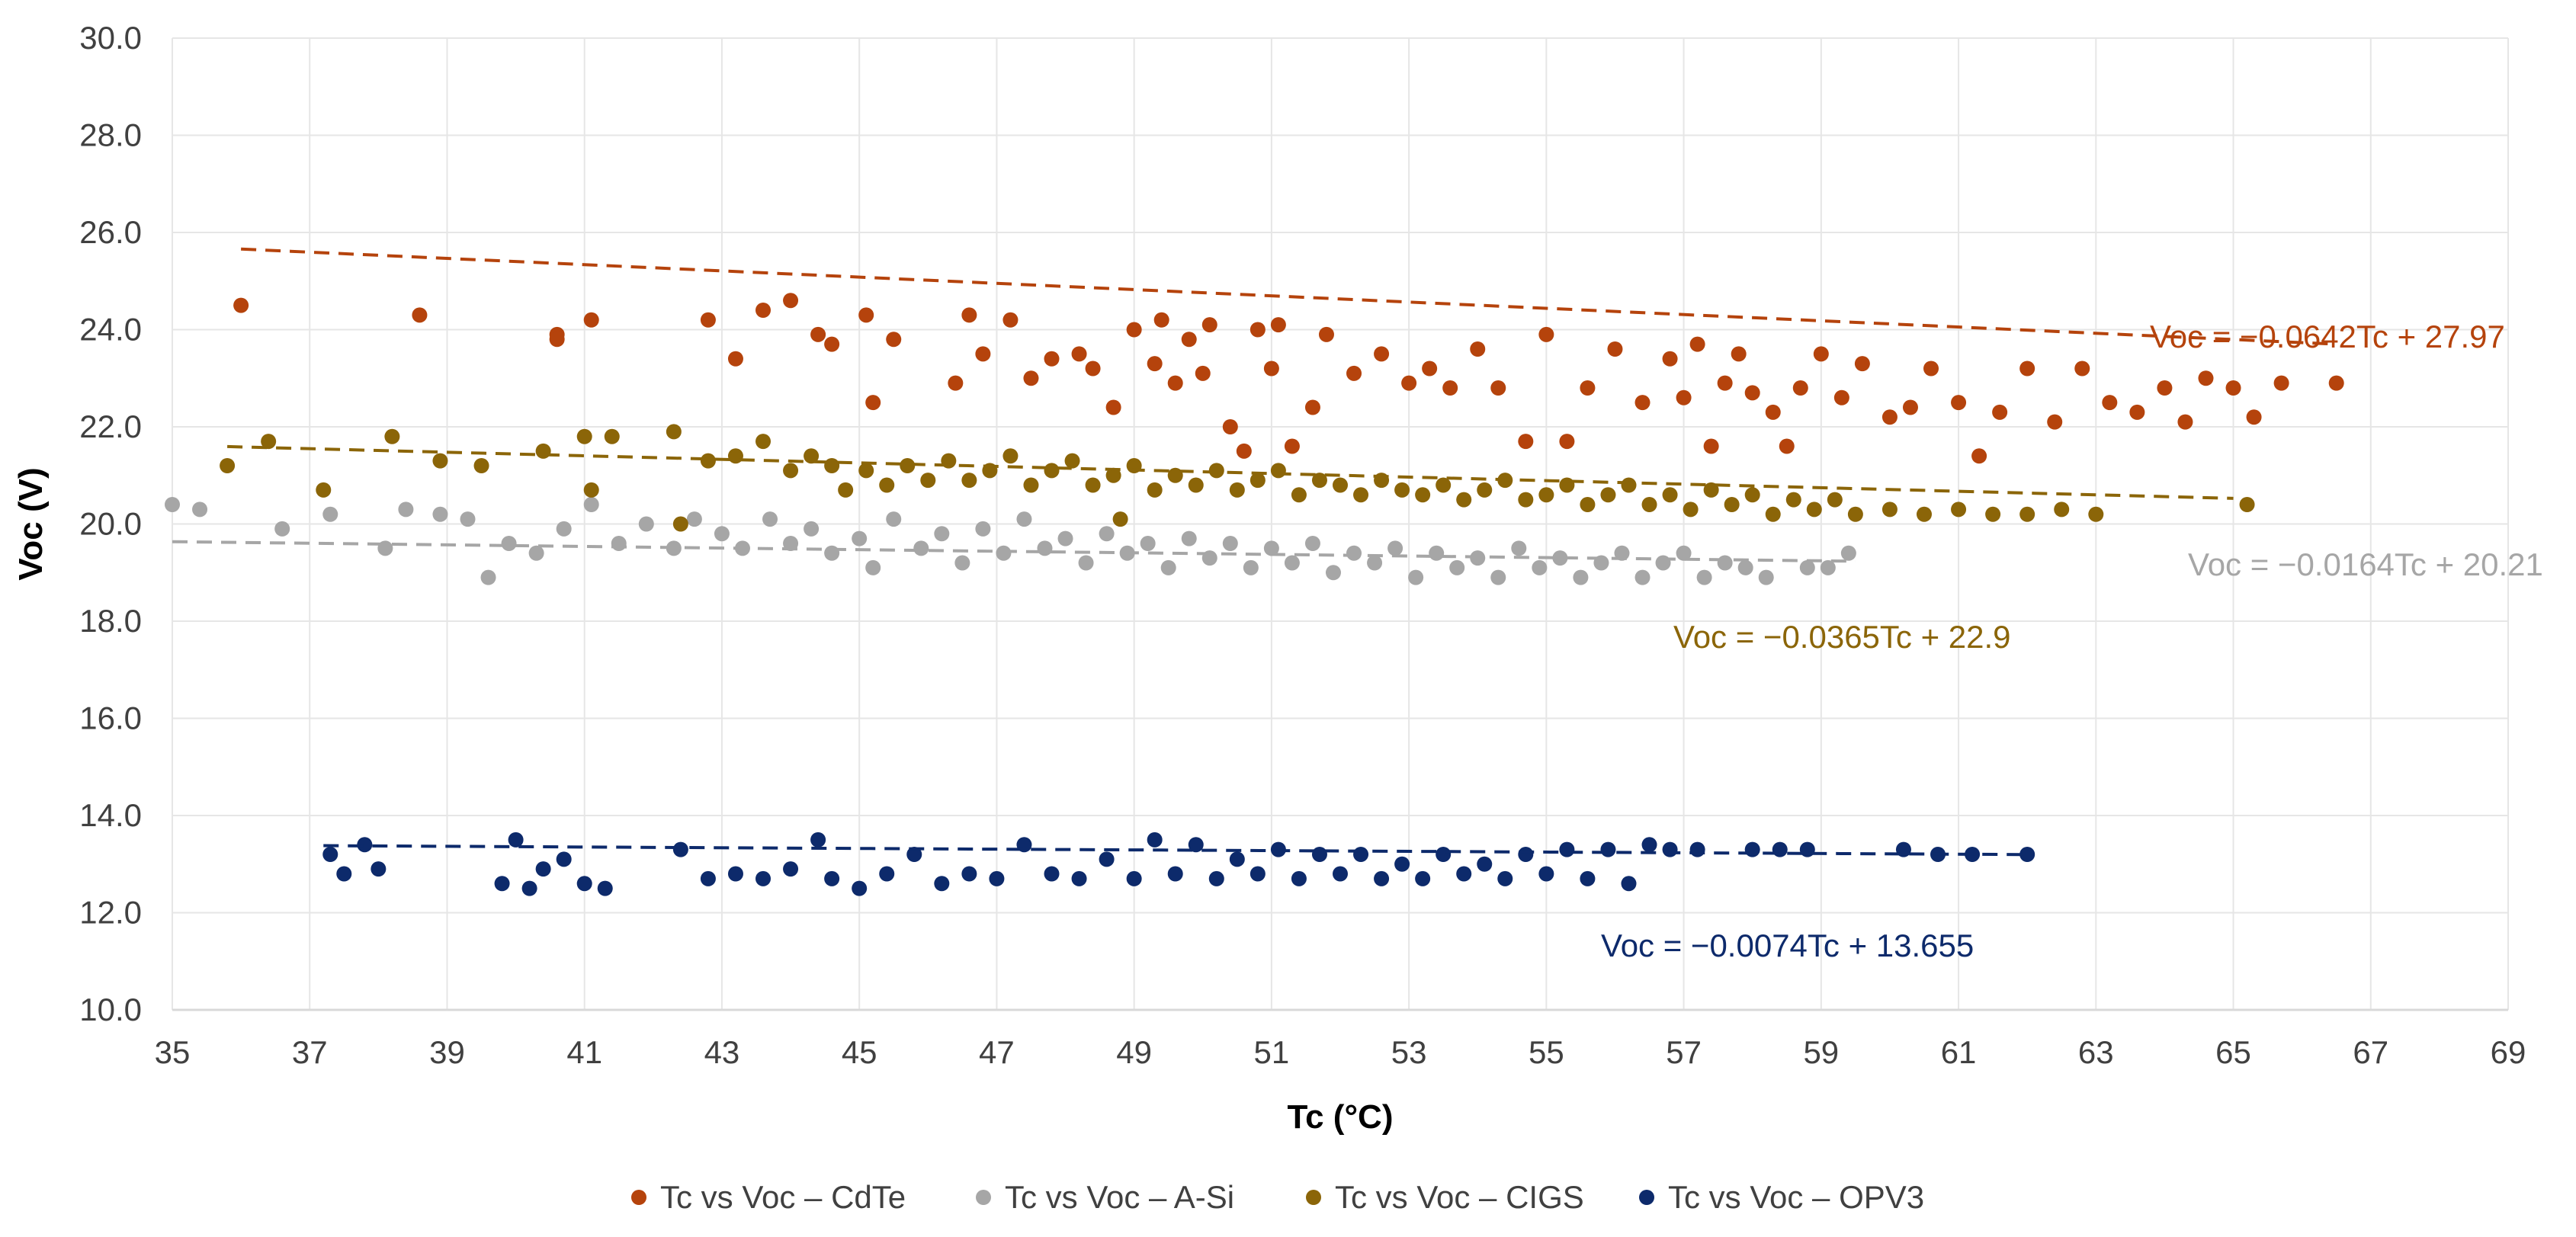 The image size is (2576, 1237). I want to click on x-tick-label: 63, so click(2096, 1052).